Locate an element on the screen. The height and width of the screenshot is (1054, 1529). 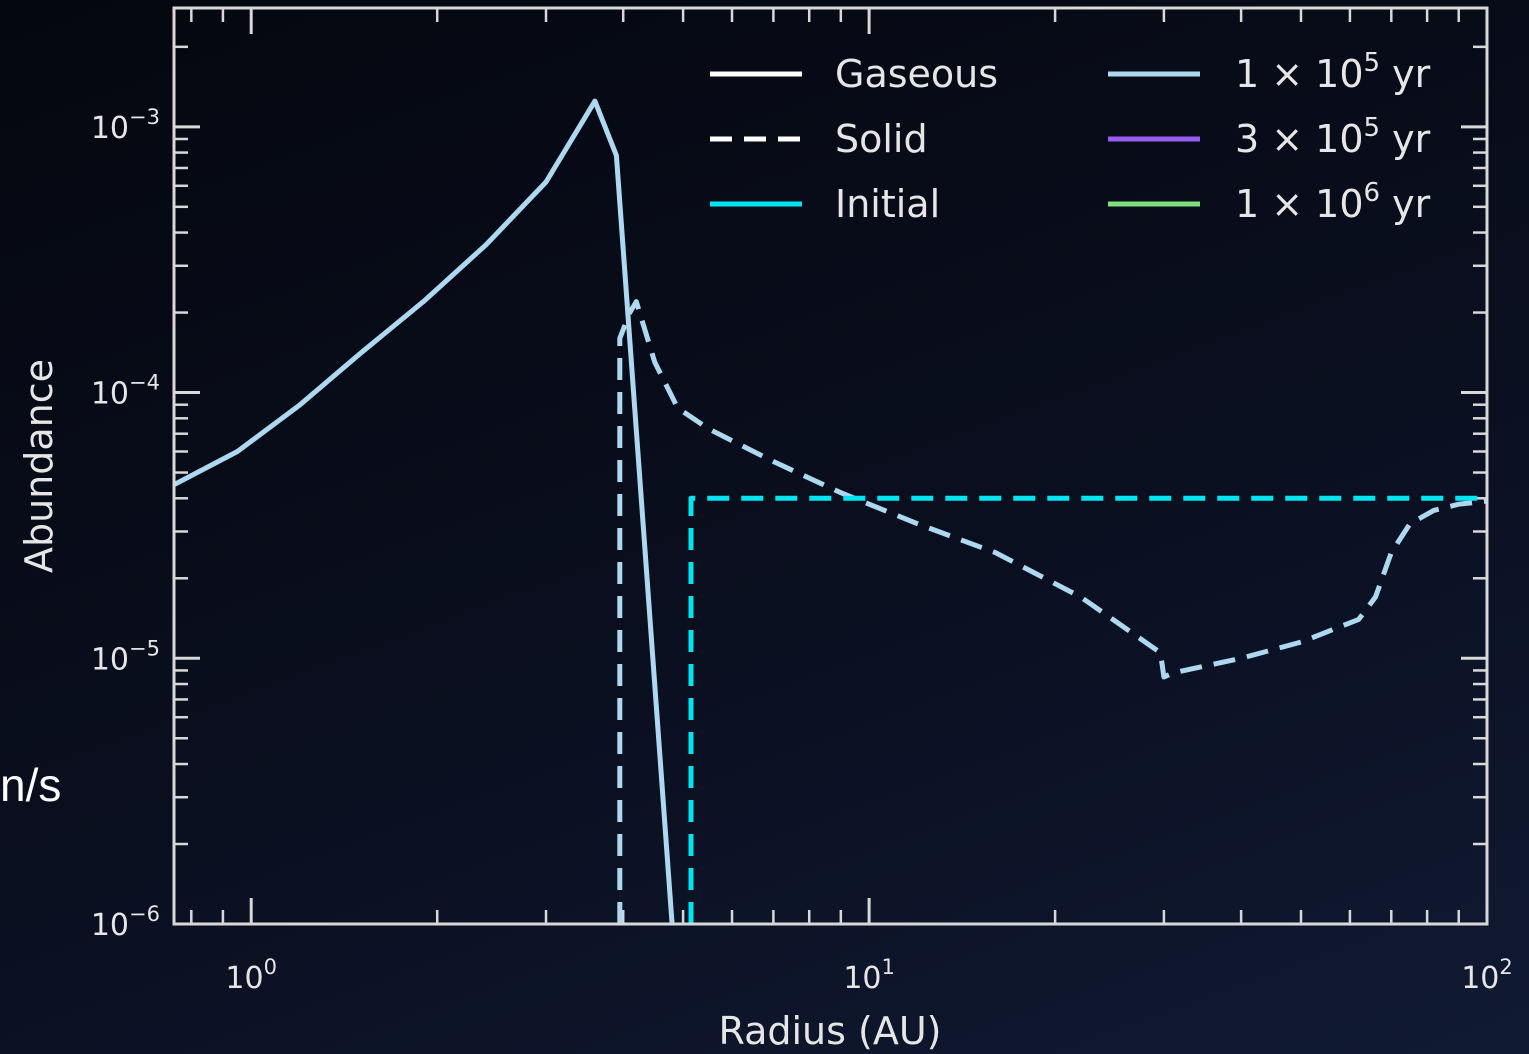
legend-label-0: Gaseous is located at coordinates (916, 74).